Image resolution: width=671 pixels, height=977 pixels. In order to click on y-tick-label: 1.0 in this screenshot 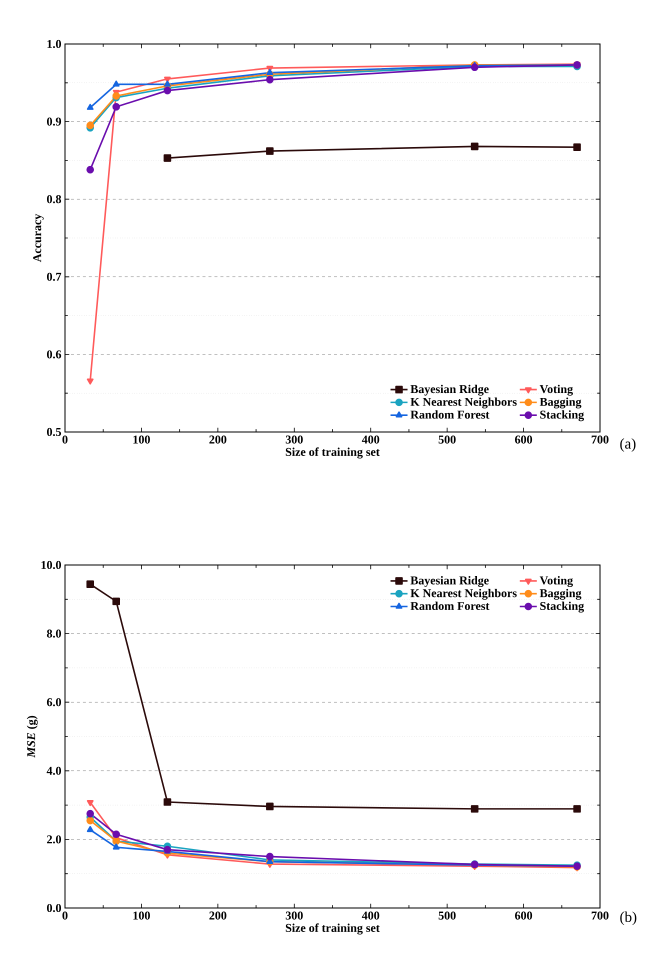, I will do `click(54, 44)`.